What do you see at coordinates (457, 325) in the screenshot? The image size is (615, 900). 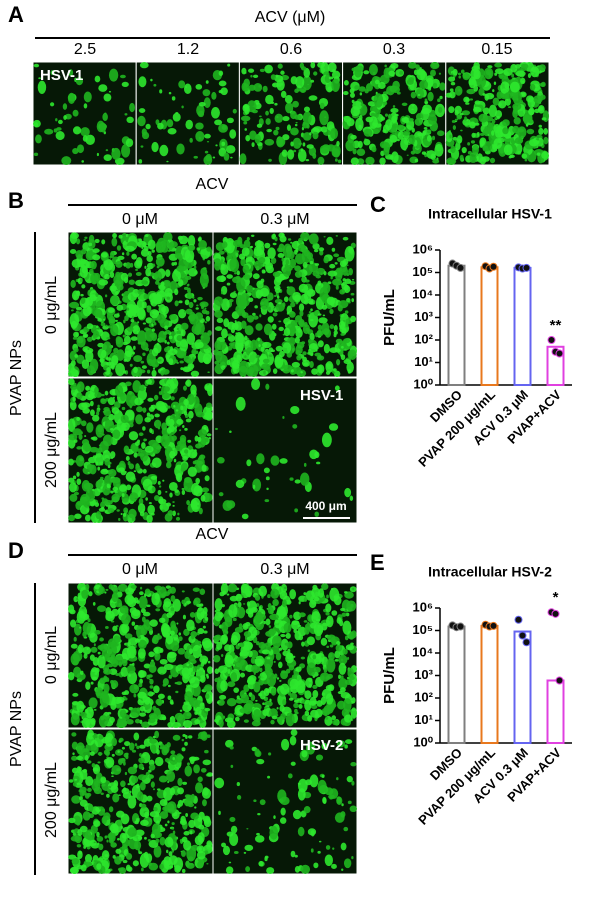 I see `bar` at bounding box center [457, 325].